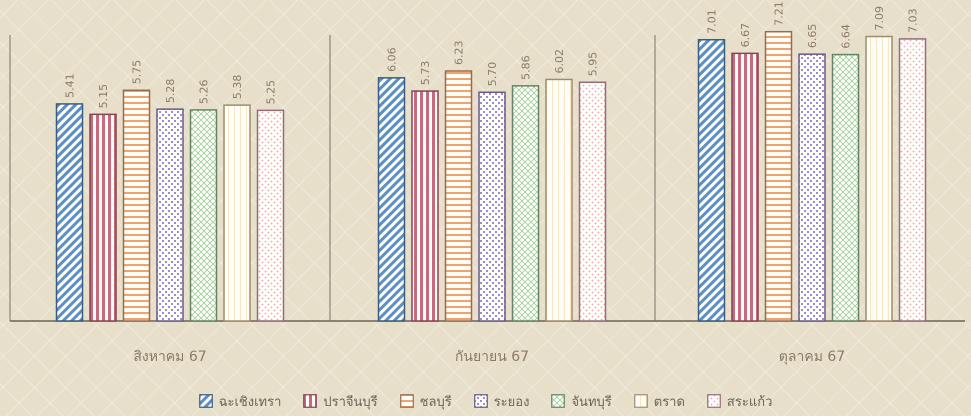 The image size is (971, 416). What do you see at coordinates (250, 402) in the screenshot?
I see `legend-label: ฉะเชิงเทรา` at bounding box center [250, 402].